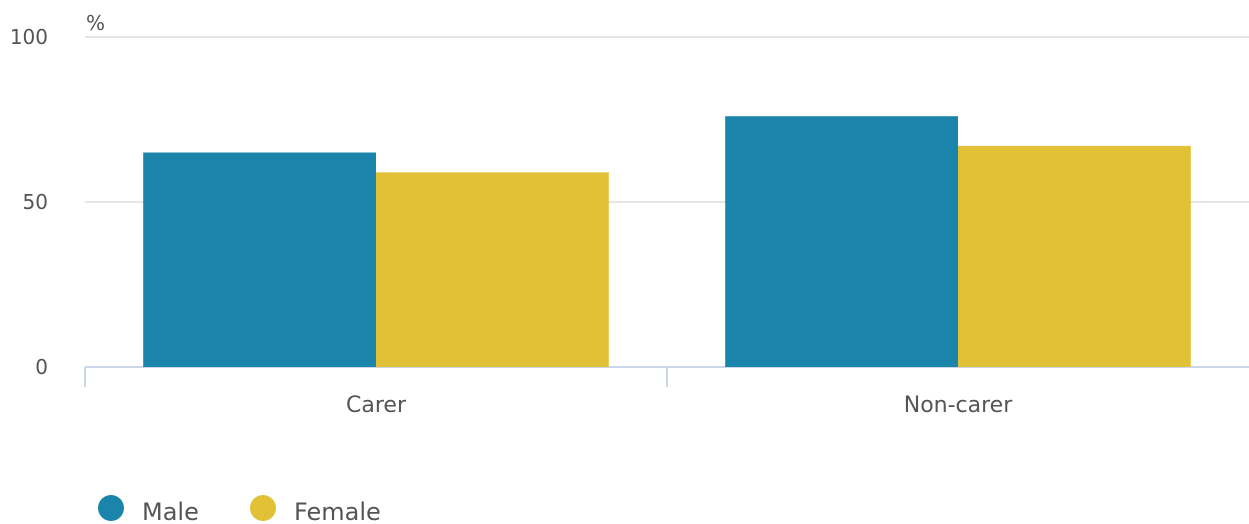  What do you see at coordinates (1074, 256) in the screenshot?
I see `bar-female-non-carer` at bounding box center [1074, 256].